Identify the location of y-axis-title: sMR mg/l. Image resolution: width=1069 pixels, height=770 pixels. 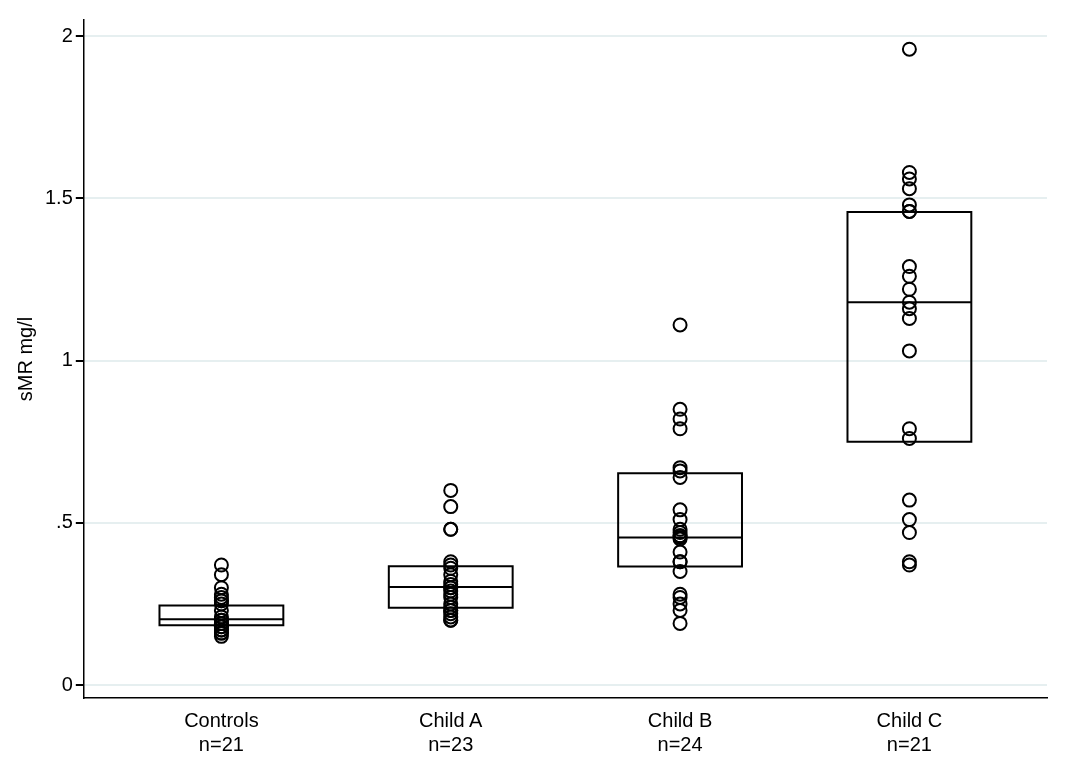
(24, 359).